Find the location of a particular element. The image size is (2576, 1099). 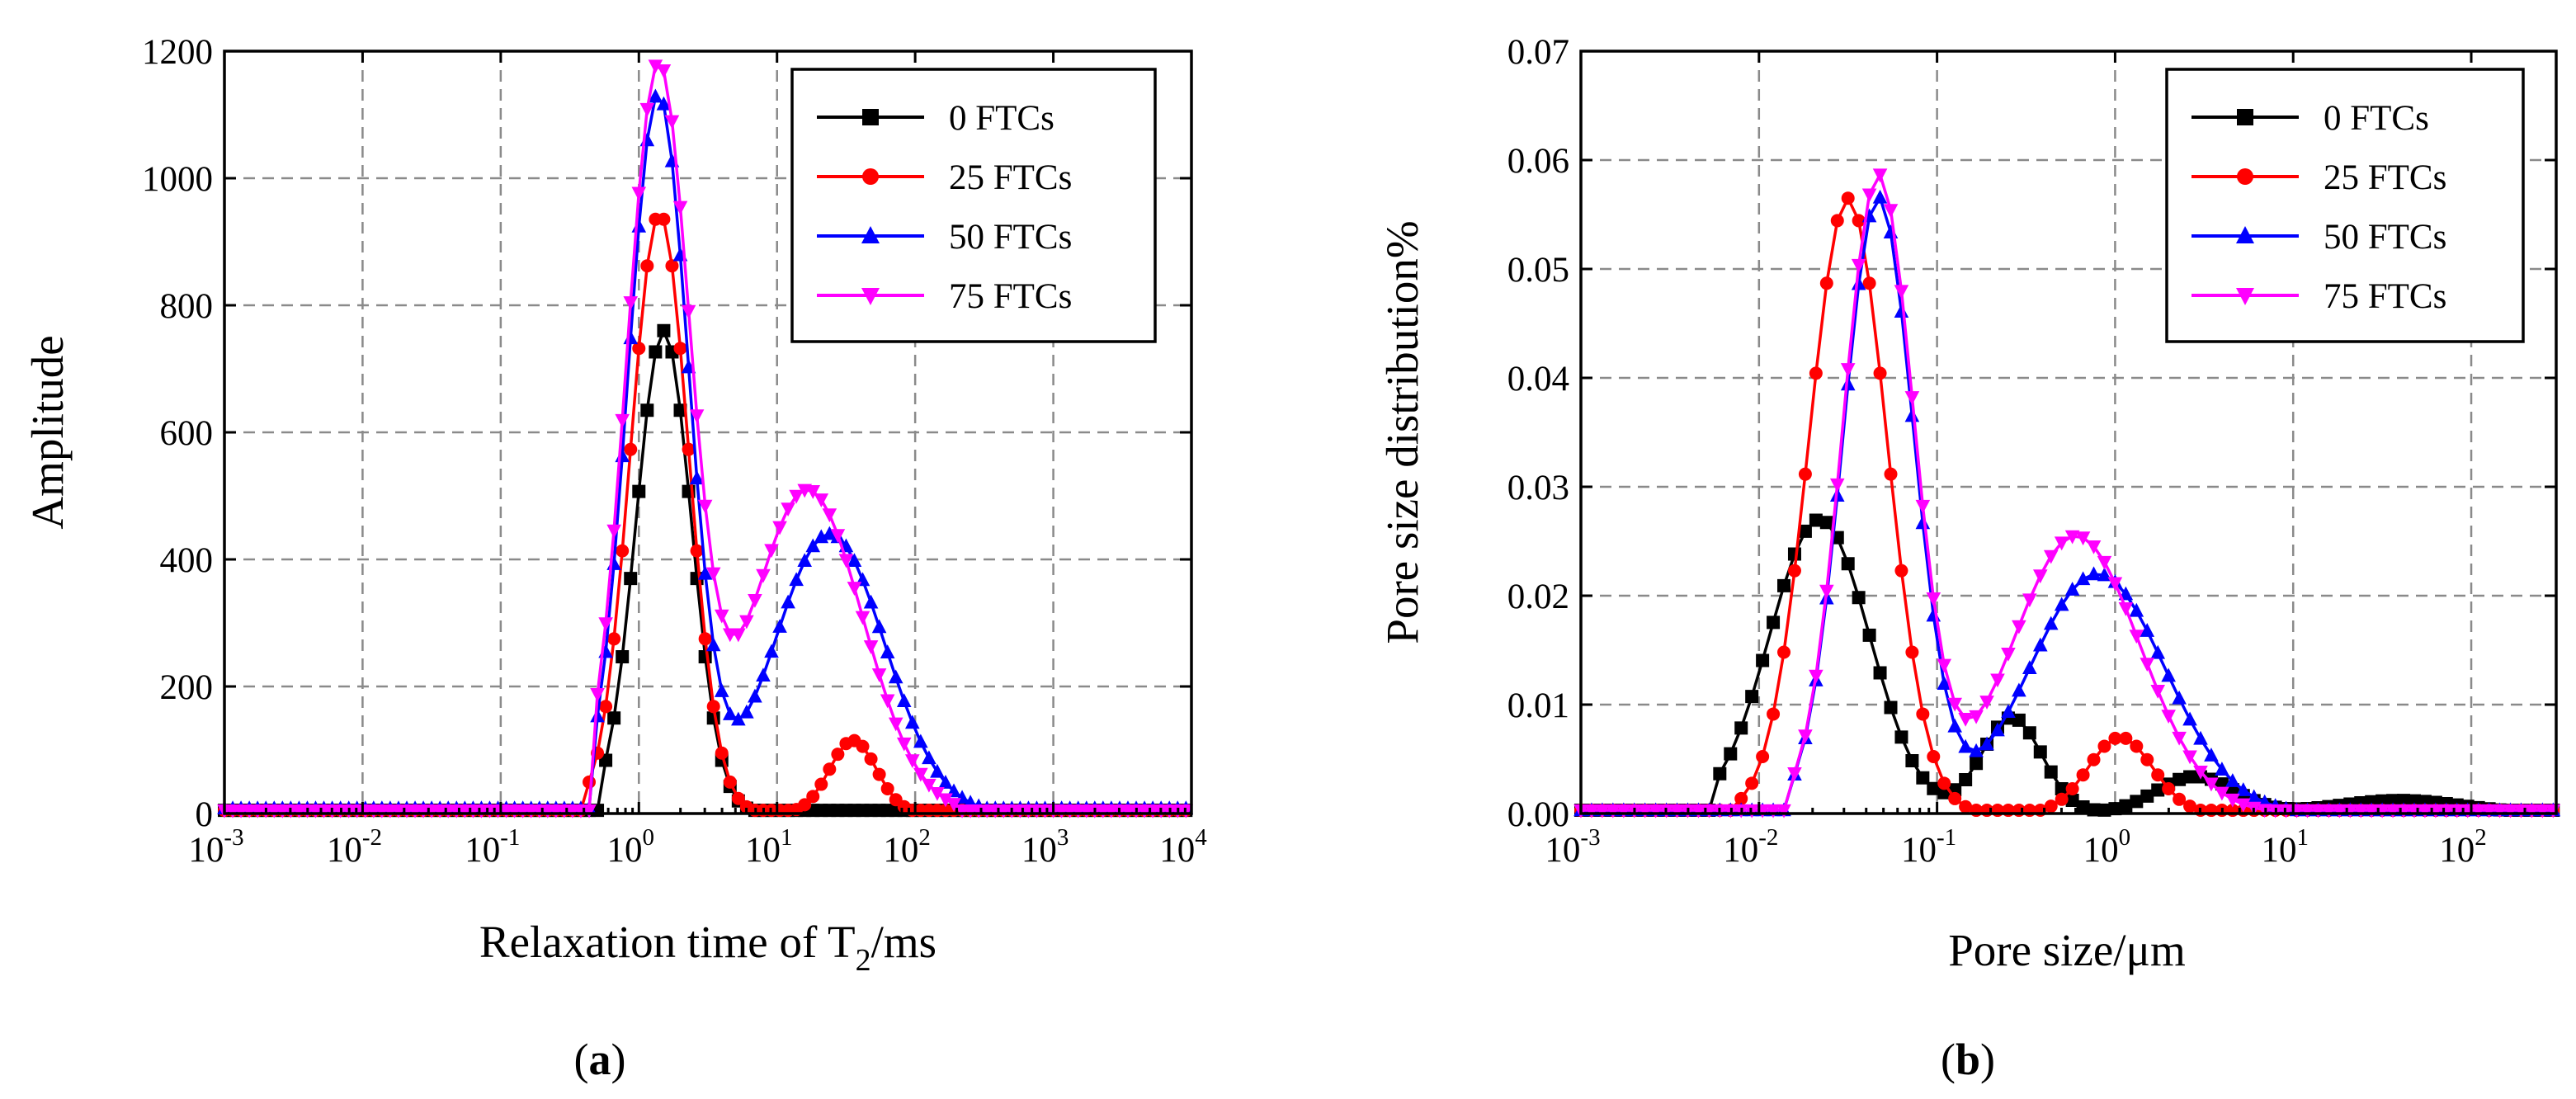

x-tick-label: 10⁻³ is located at coordinates (216, 847).